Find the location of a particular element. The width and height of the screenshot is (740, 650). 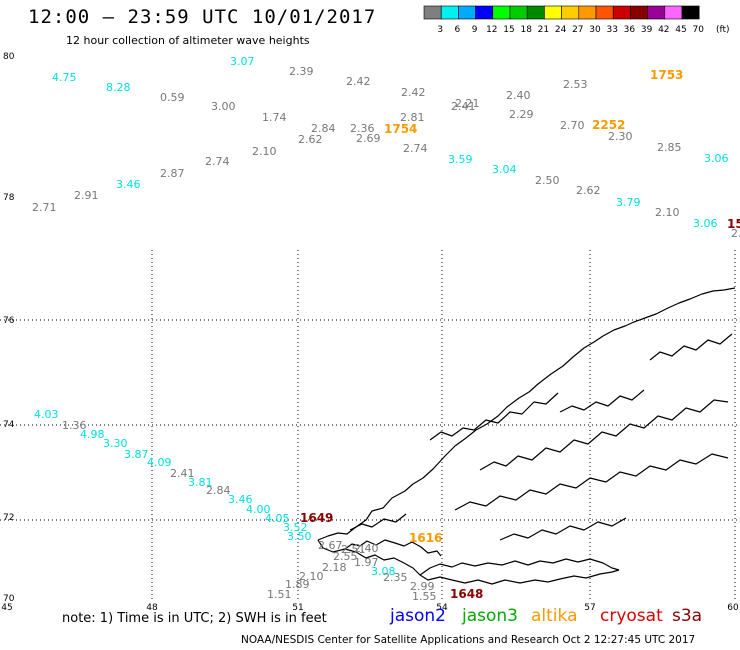

wave-height-reading: 1.55 is located at coordinates (424, 596).